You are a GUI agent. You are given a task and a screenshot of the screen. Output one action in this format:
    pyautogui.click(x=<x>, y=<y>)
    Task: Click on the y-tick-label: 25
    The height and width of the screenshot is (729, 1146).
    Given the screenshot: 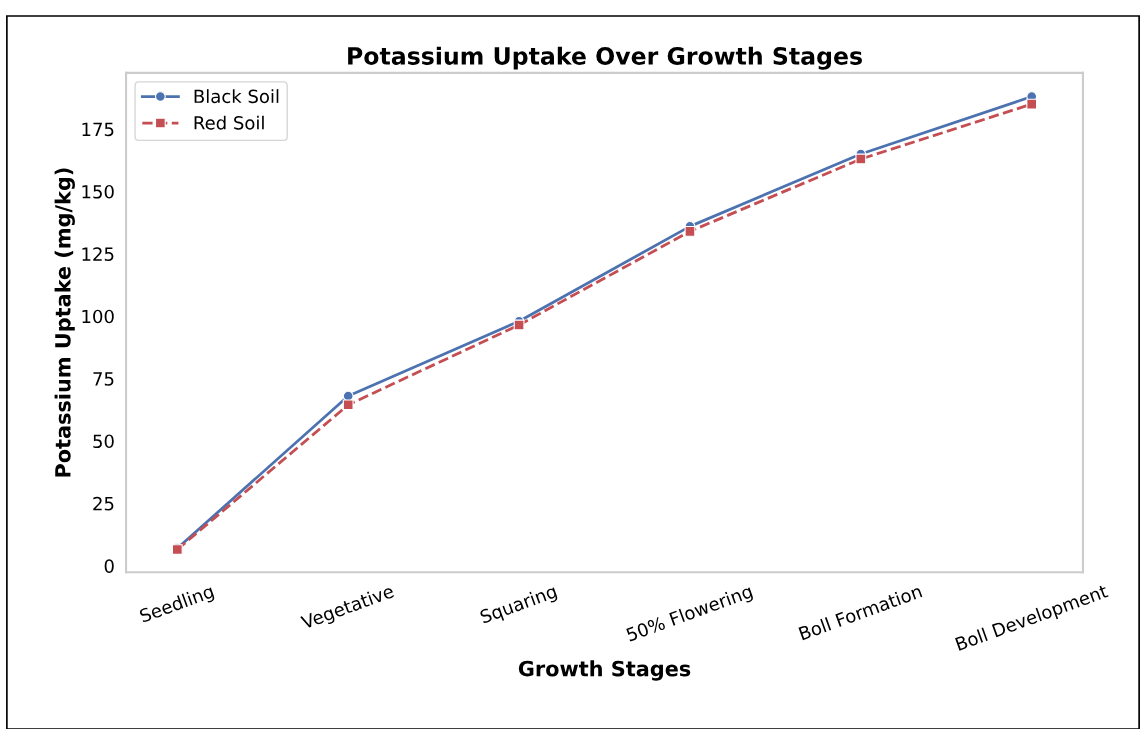 What is the action you would take?
    pyautogui.click(x=103, y=503)
    